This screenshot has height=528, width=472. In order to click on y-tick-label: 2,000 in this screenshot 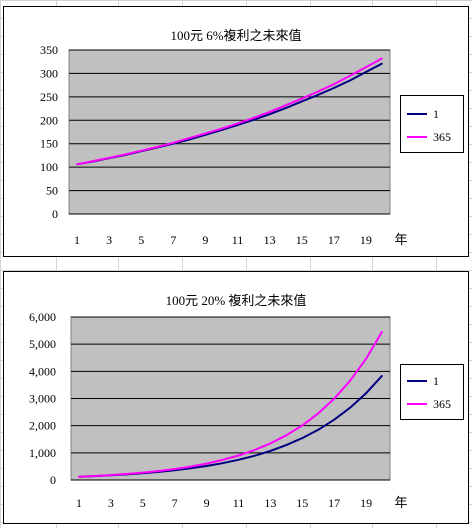, I will do `click(42, 426)`.